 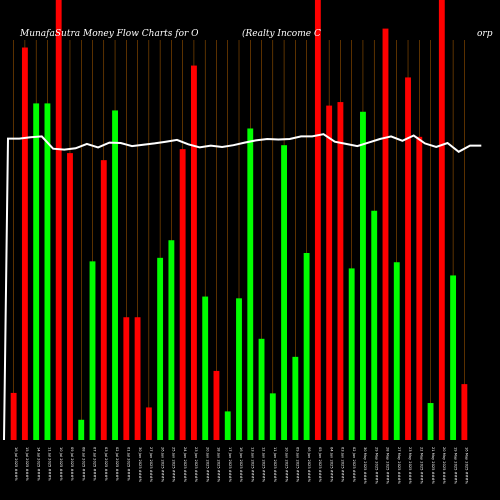 What do you see at coordinates (354, 465) in the screenshot?
I see `date-tick-label: 02 Jun 2025 ###%` at bounding box center [354, 465].